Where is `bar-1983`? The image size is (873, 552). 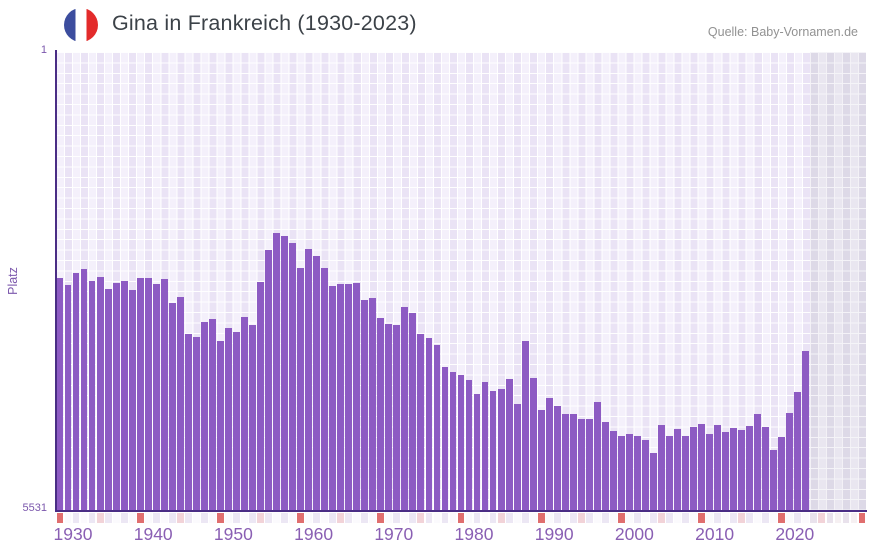
bar-1983 is located at coordinates (485, 445).